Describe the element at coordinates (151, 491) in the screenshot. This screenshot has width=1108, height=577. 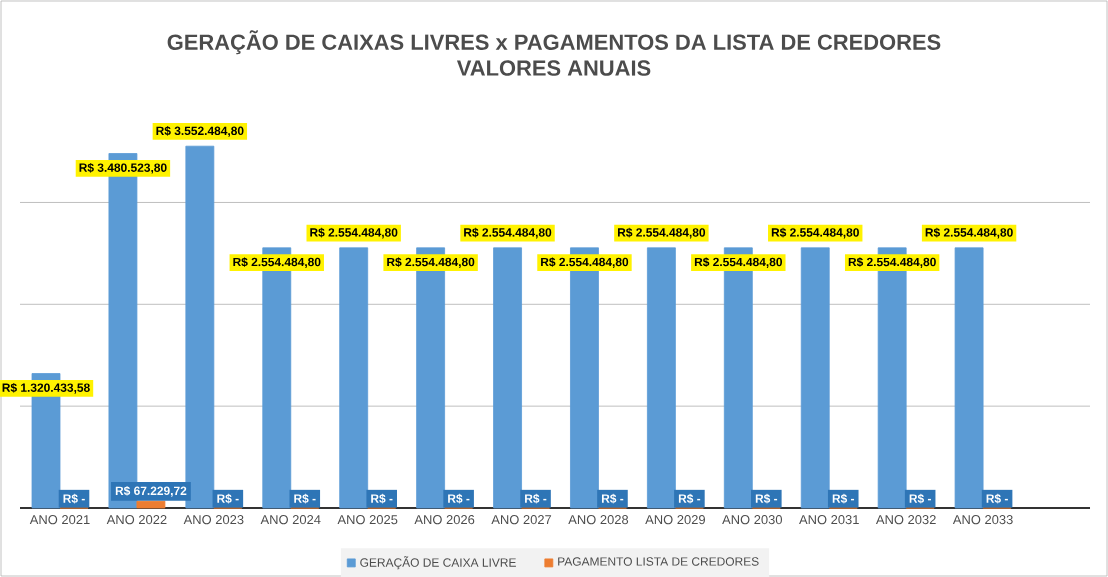
I see `data-label: R$ 67.229,72` at that location.